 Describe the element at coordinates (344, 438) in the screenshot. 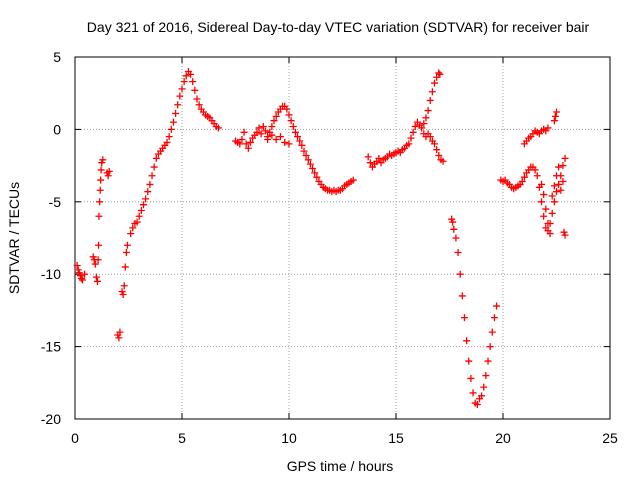

I see `x-tick-labels: 0 5 10 15 20 25` at that location.